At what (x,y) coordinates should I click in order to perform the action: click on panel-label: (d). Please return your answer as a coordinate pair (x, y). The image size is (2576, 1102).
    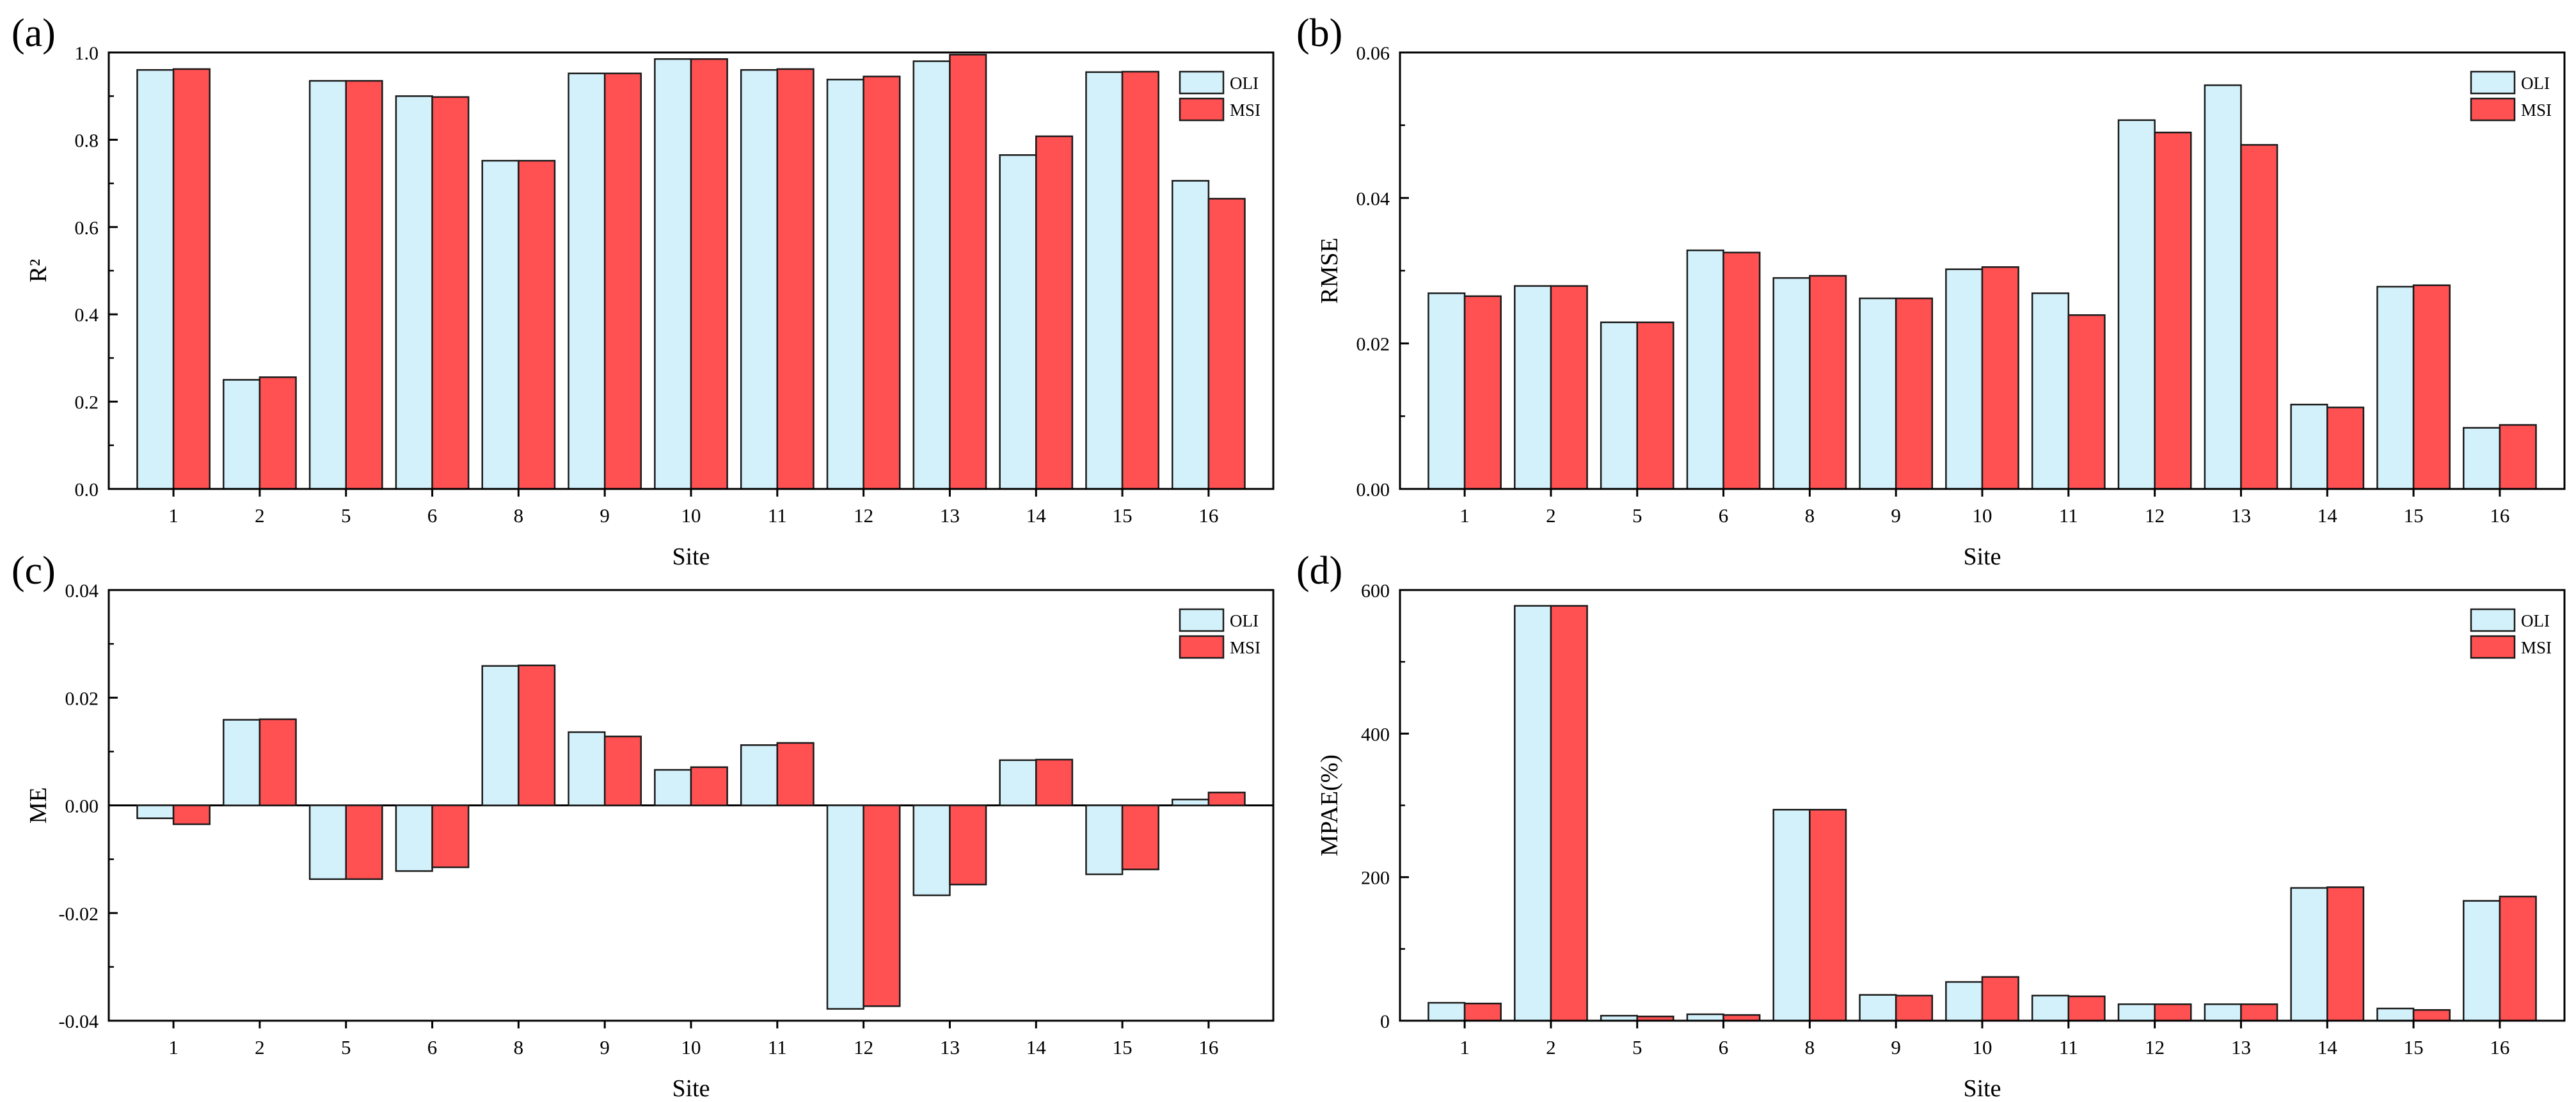
    Looking at the image, I should click on (1319, 571).